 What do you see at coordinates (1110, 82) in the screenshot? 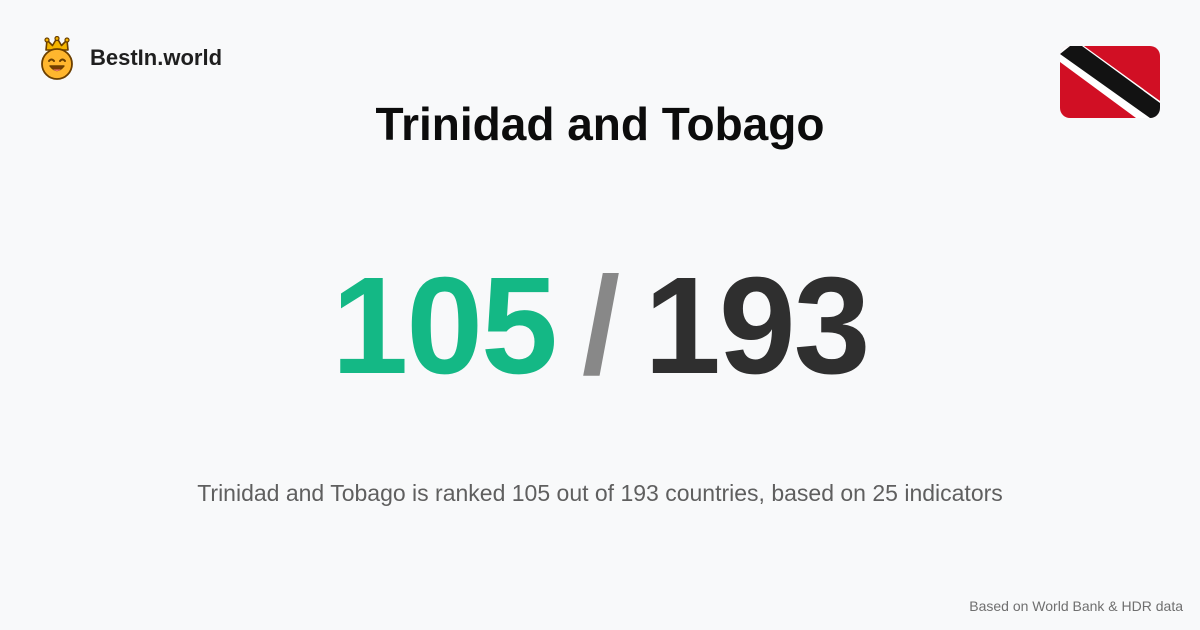
I see `trinidad-and-tobago-flag-icon` at bounding box center [1110, 82].